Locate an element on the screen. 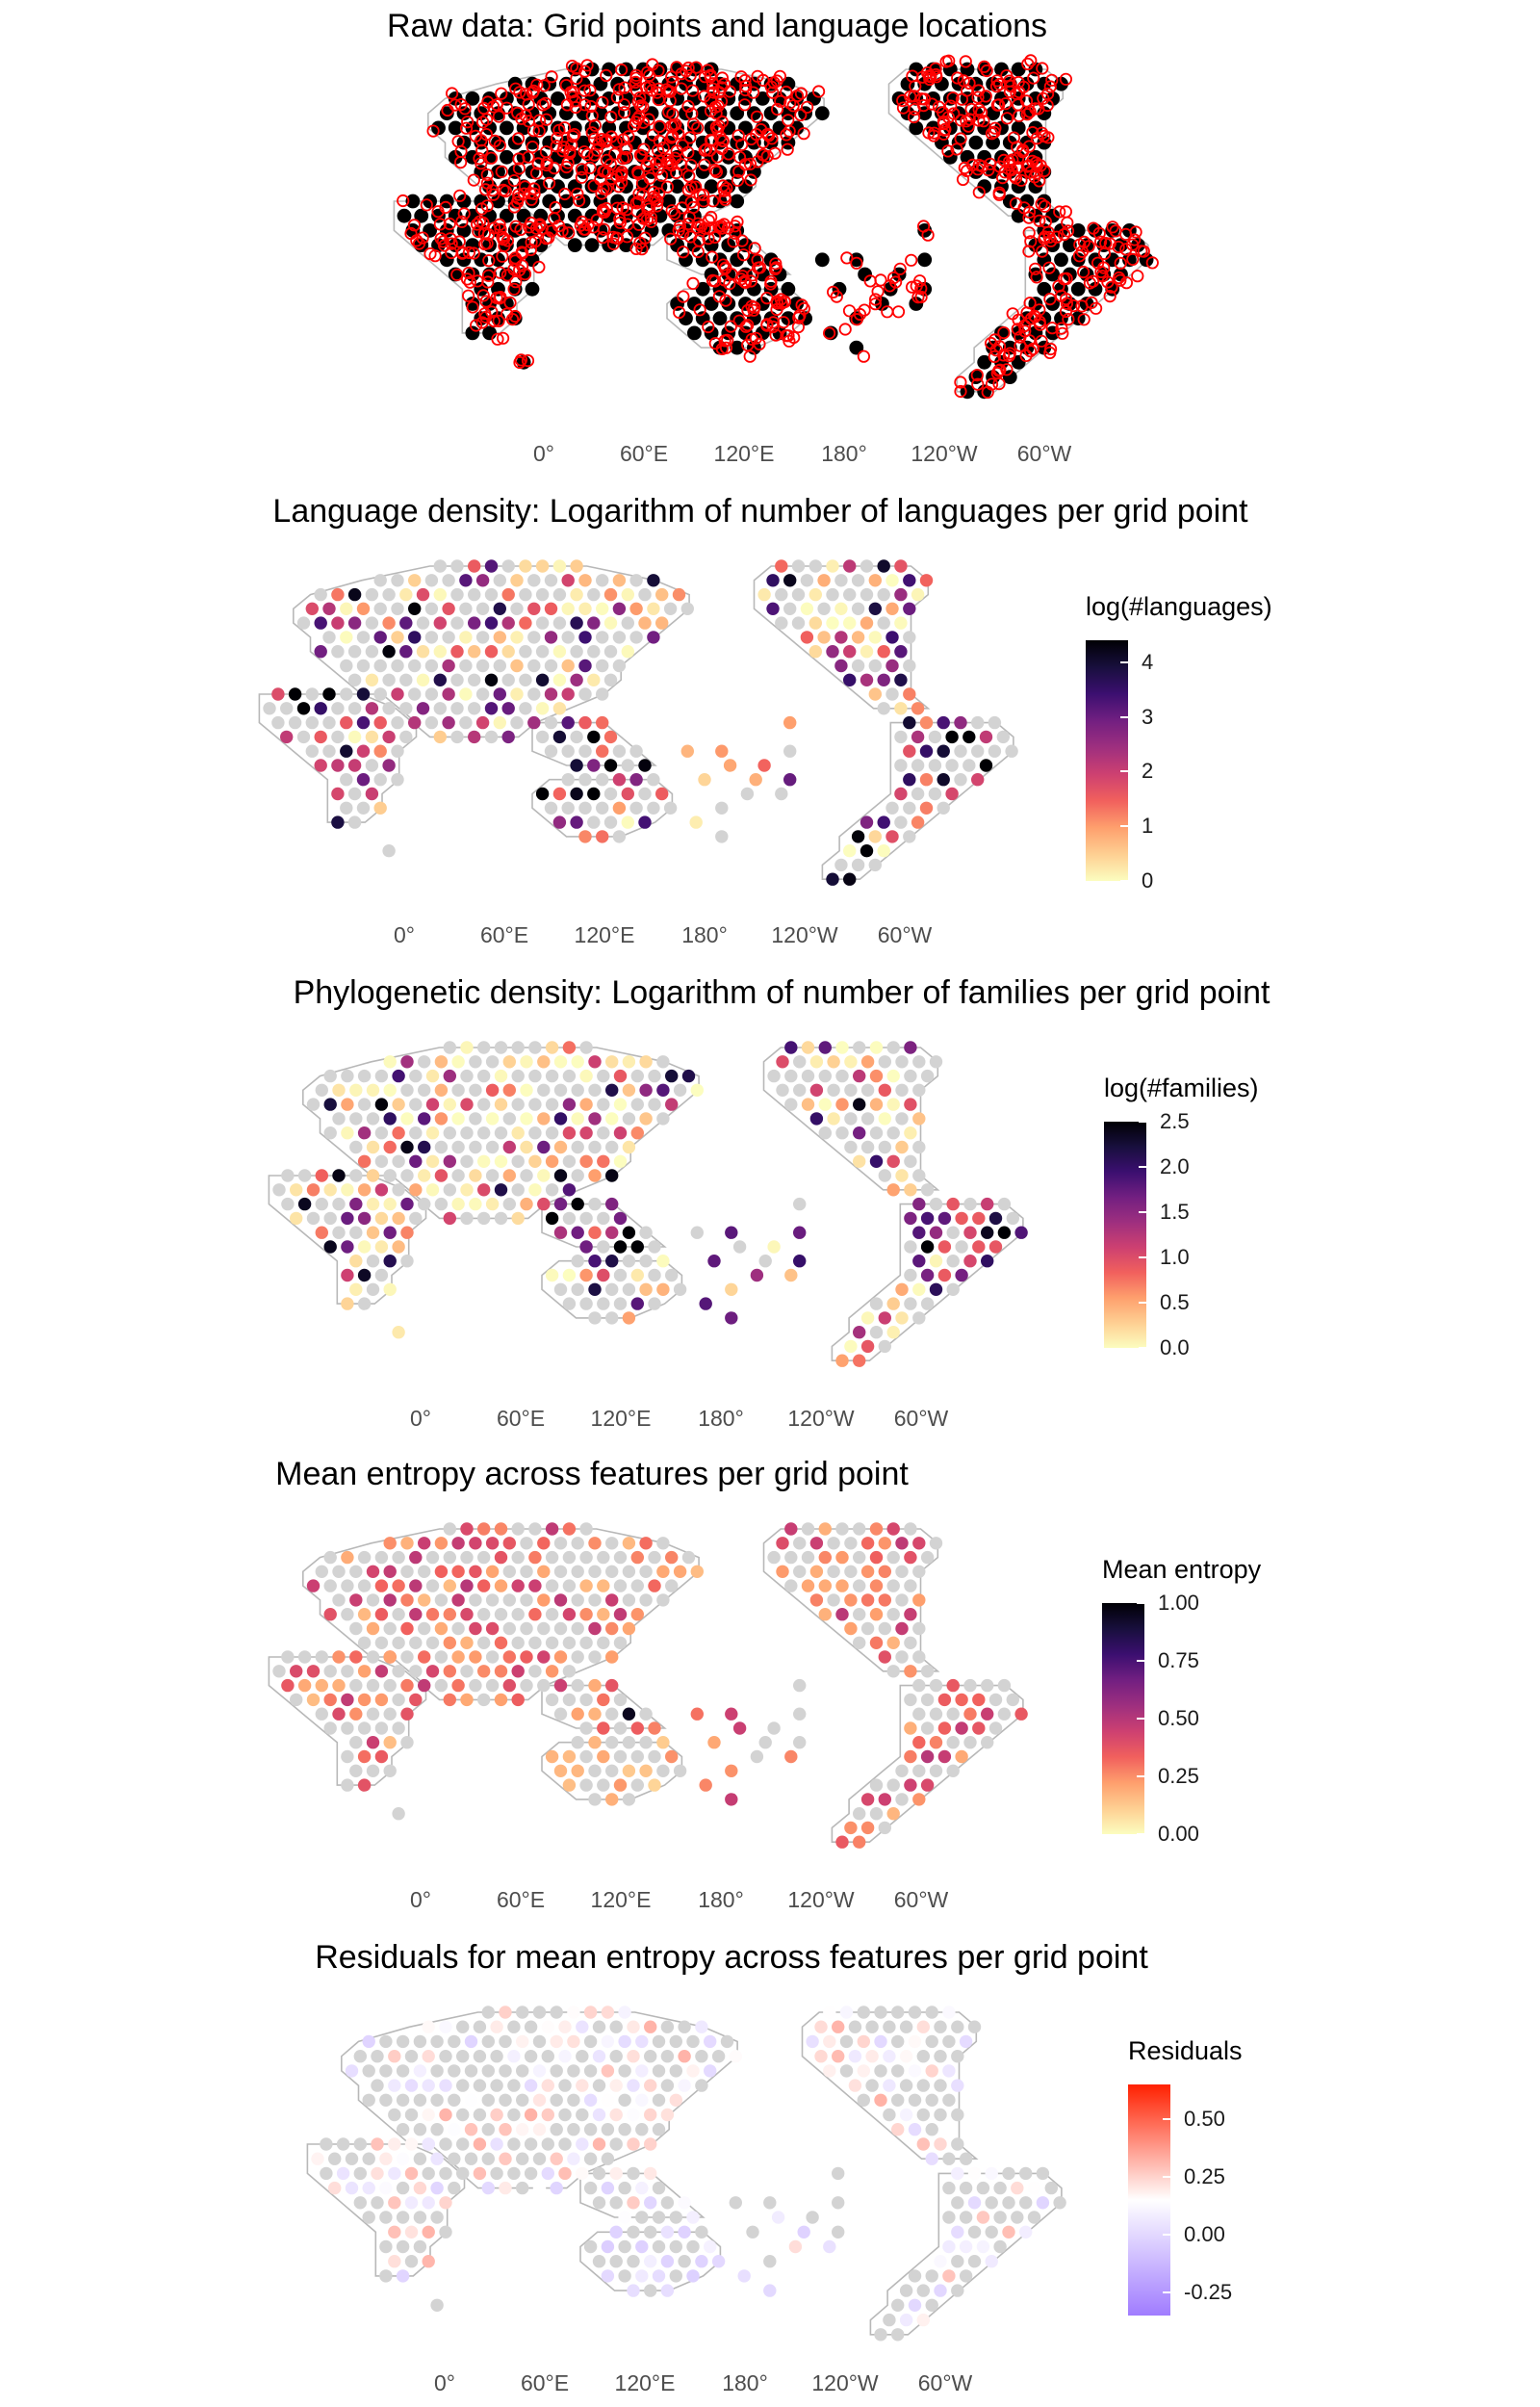 The height and width of the screenshot is (2407, 1540). coastline-namerica is located at coordinates (851, 1119).